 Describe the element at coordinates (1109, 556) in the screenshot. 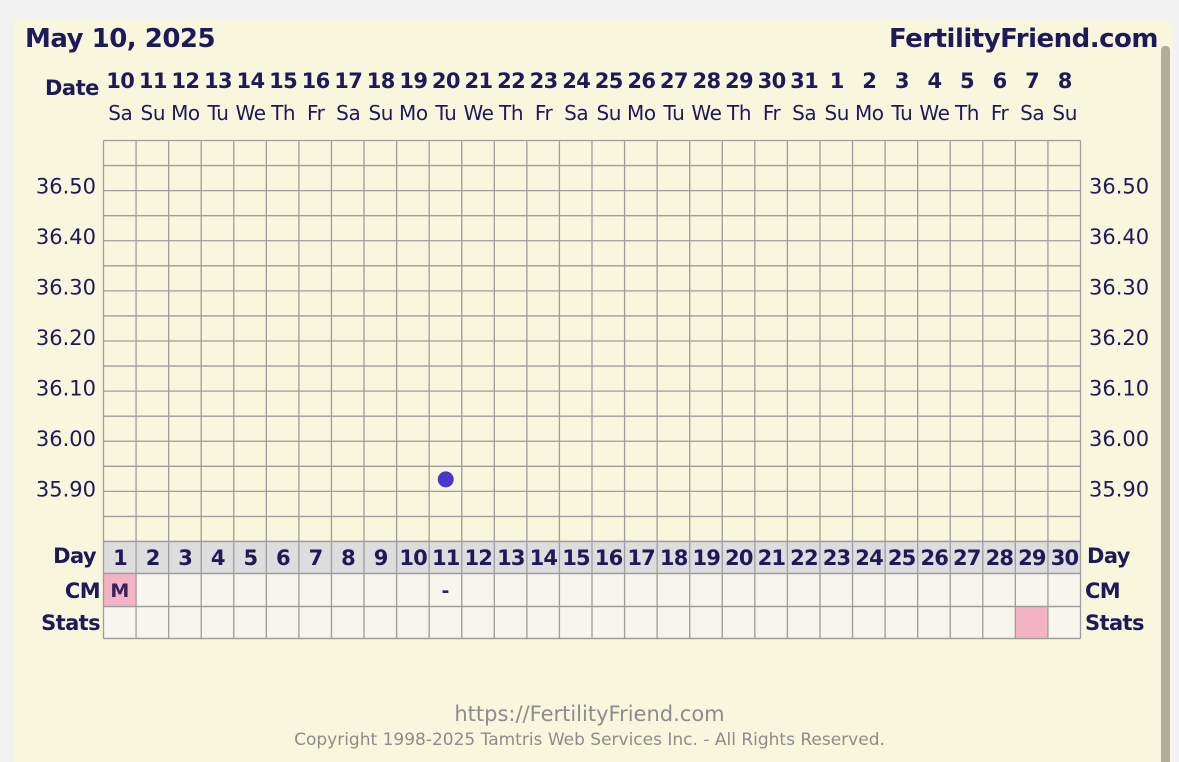

I see `day-label-right: Day` at that location.